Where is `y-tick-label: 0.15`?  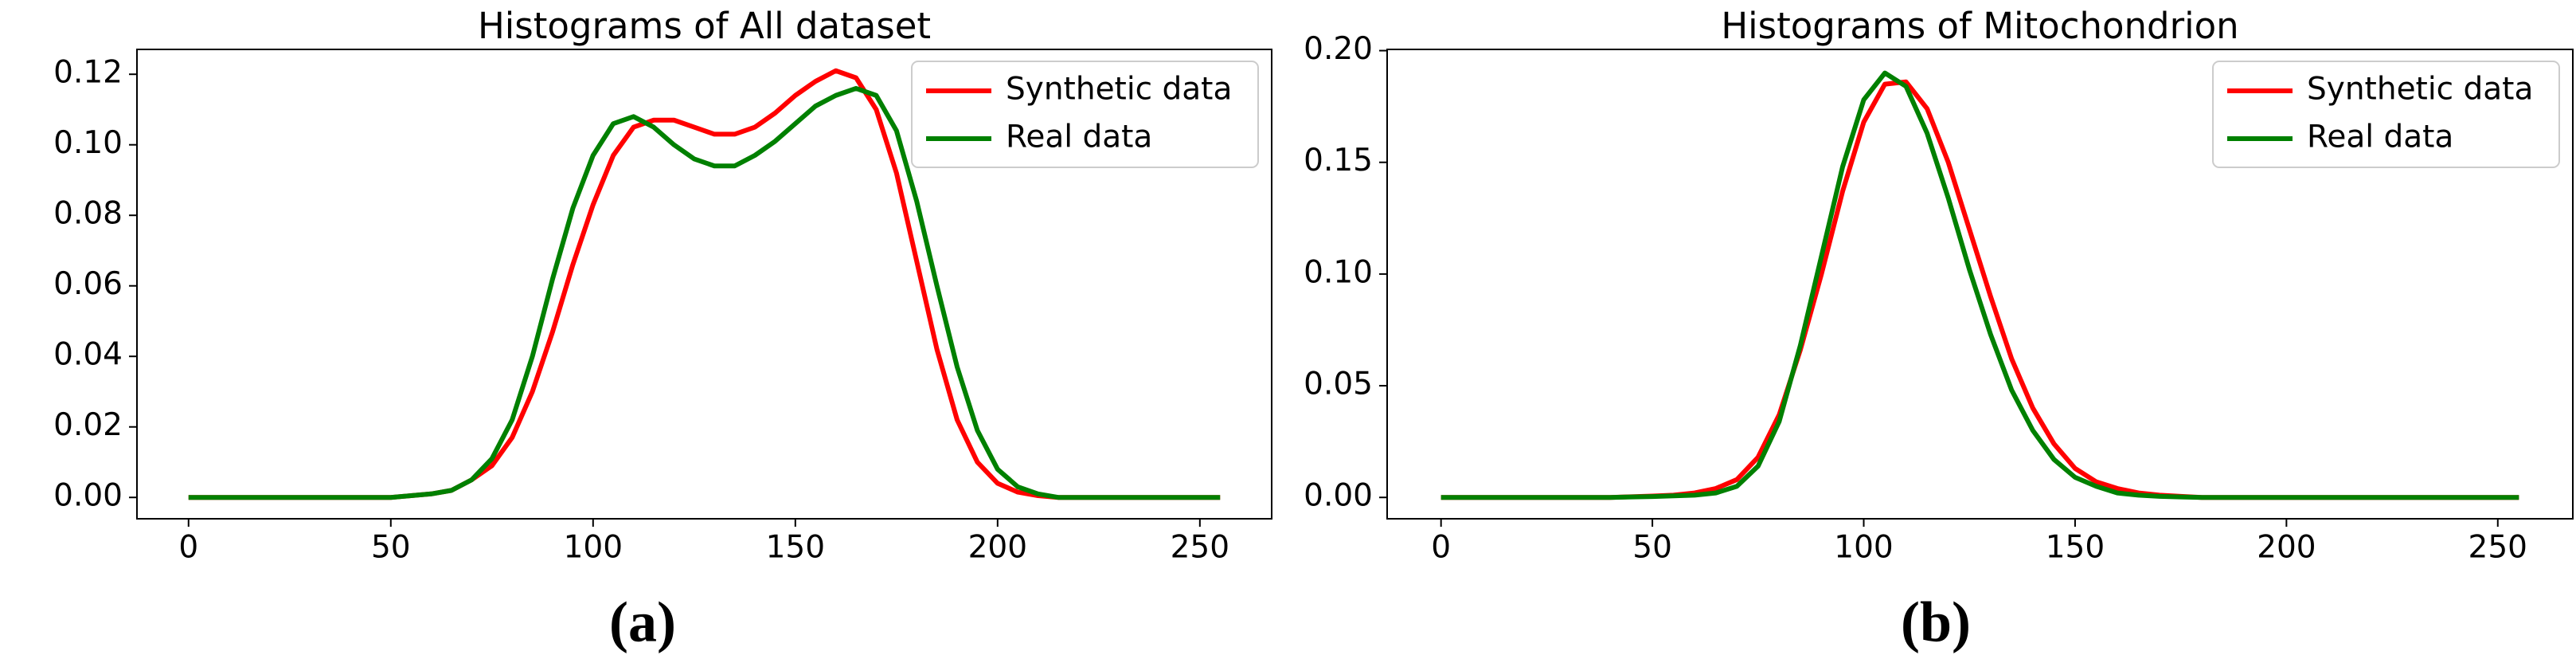 y-tick-label: 0.15 is located at coordinates (1339, 160).